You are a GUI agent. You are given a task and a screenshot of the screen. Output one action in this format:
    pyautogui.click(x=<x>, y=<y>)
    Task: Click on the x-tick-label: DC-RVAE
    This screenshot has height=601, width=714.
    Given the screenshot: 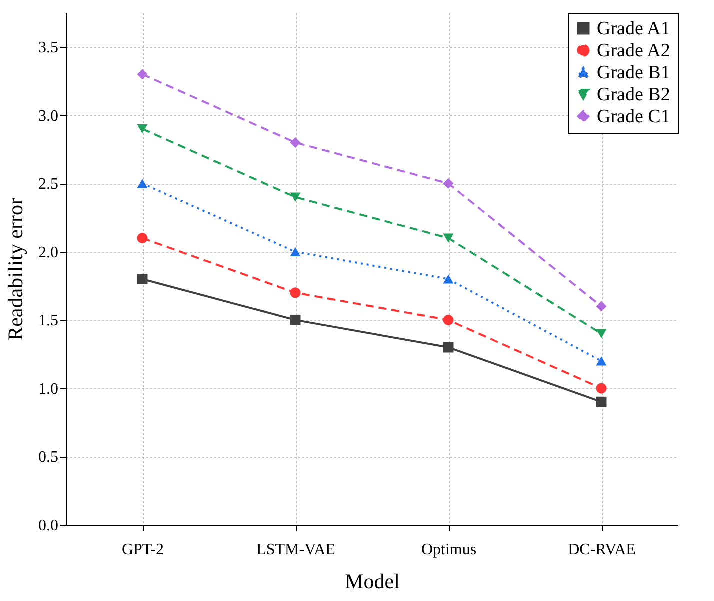 What is the action you would take?
    pyautogui.click(x=602, y=550)
    